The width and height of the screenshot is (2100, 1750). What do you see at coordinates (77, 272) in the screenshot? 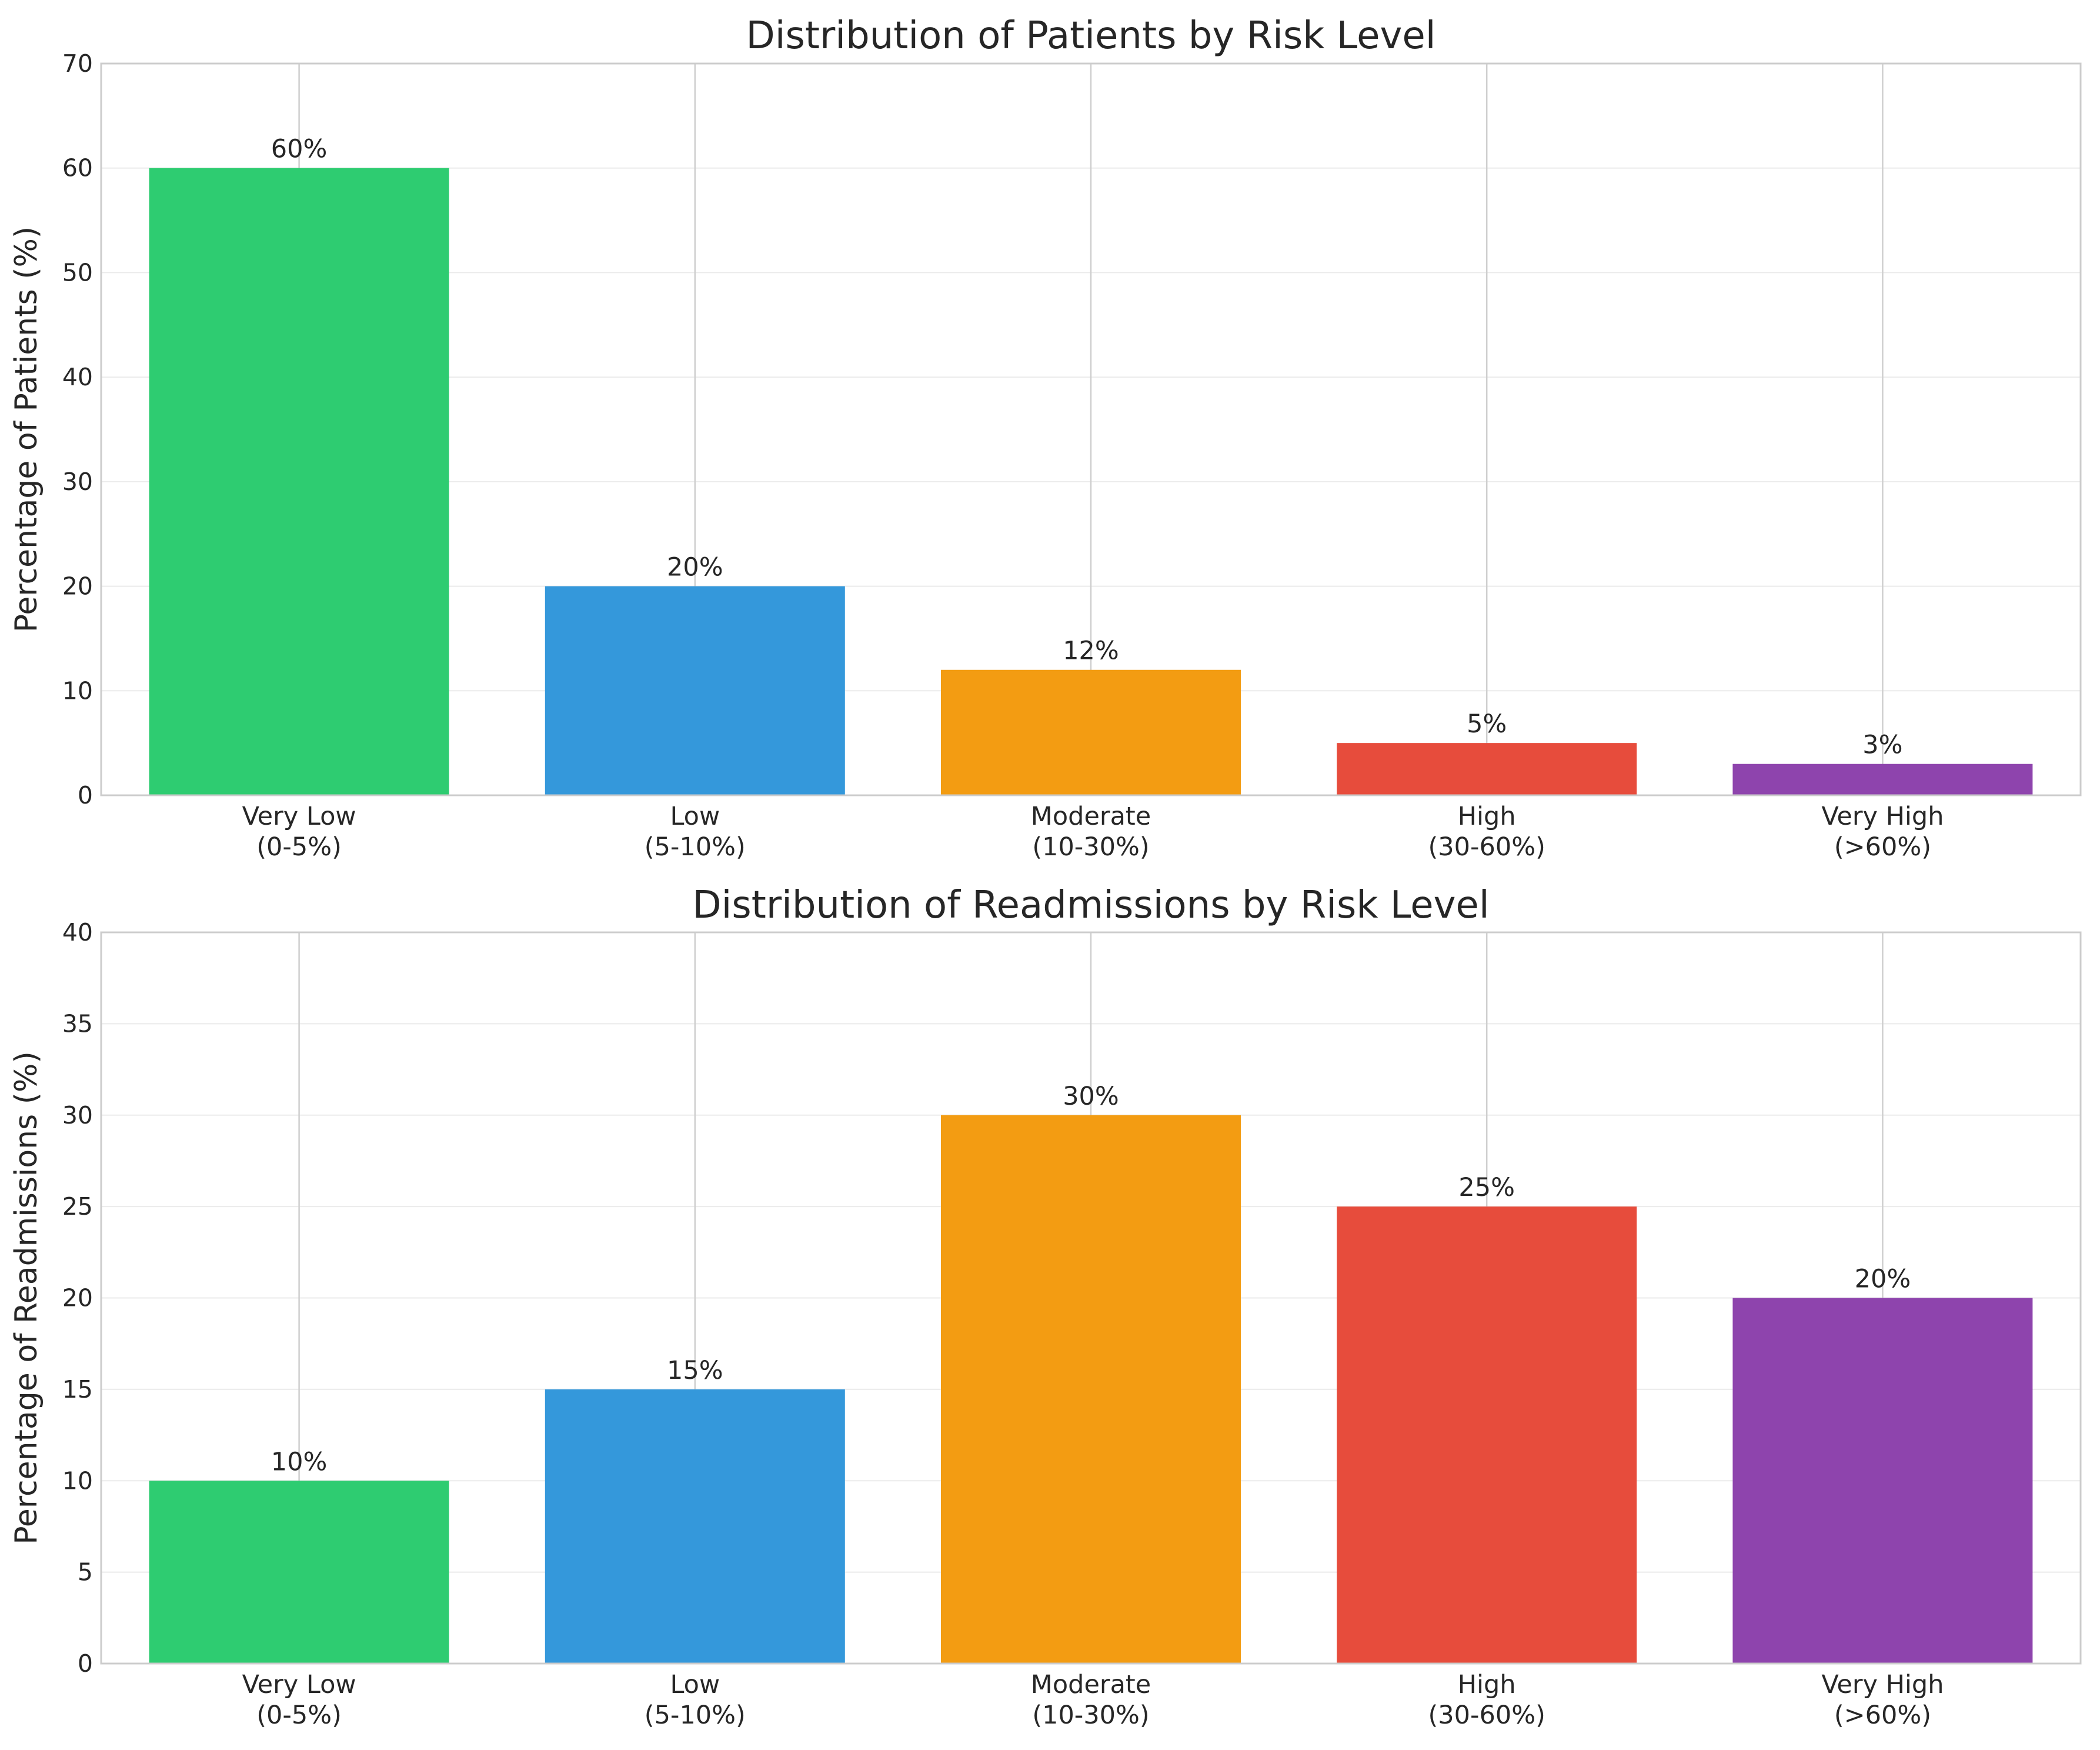
I see `y-tick-label: 50` at bounding box center [77, 272].